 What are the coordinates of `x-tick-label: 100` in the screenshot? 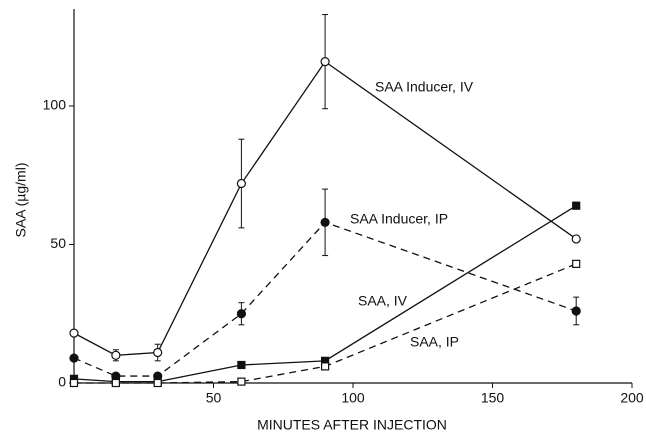 It's located at (353, 398).